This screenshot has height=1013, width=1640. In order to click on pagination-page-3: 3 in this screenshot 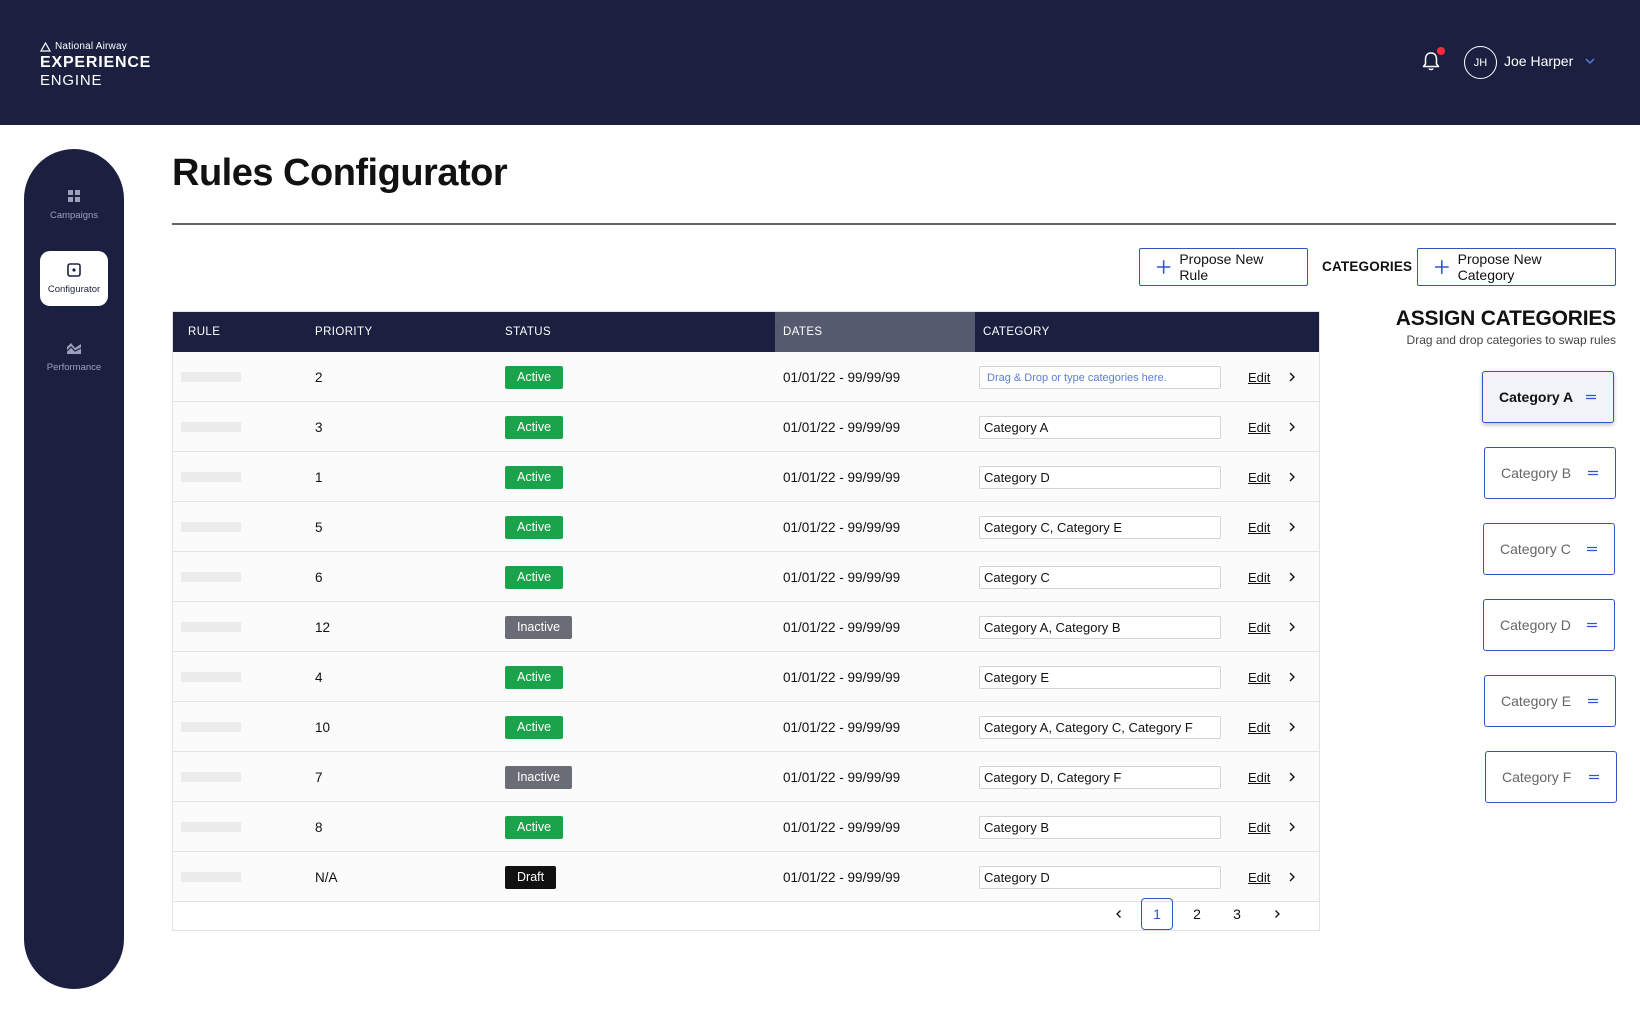, I will do `click(1237, 914)`.